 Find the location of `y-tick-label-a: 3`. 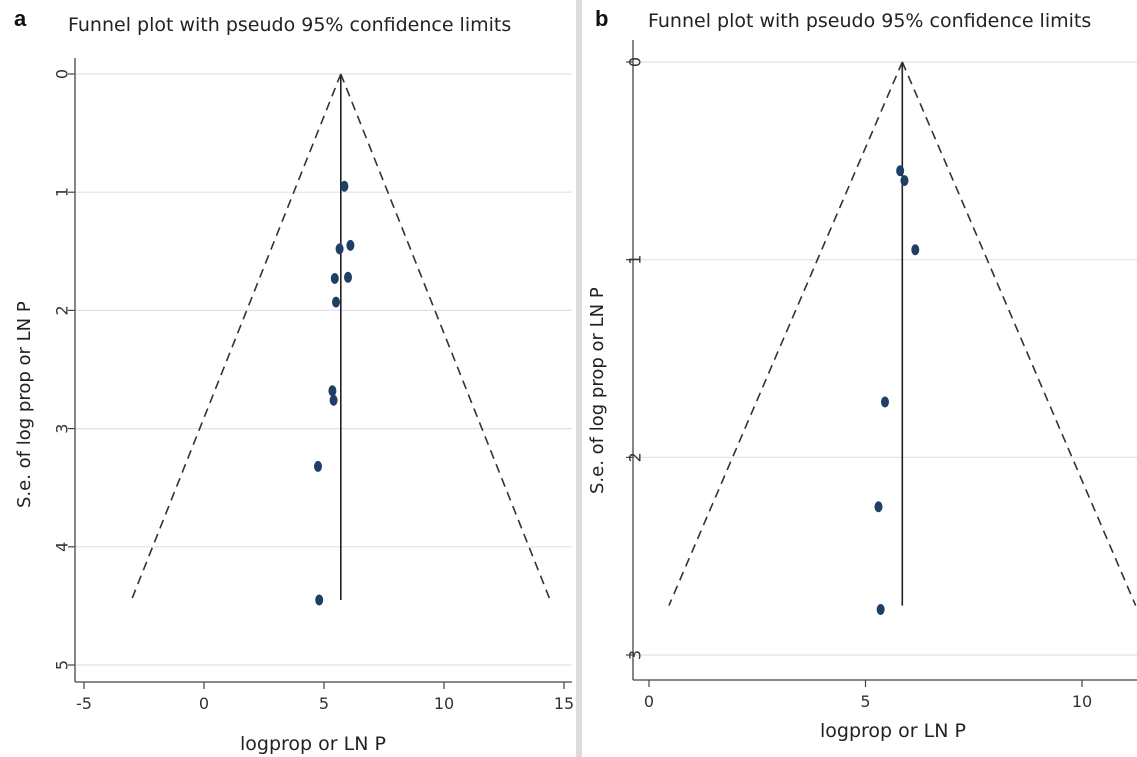

y-tick-label-a: 3 is located at coordinates (62, 429).